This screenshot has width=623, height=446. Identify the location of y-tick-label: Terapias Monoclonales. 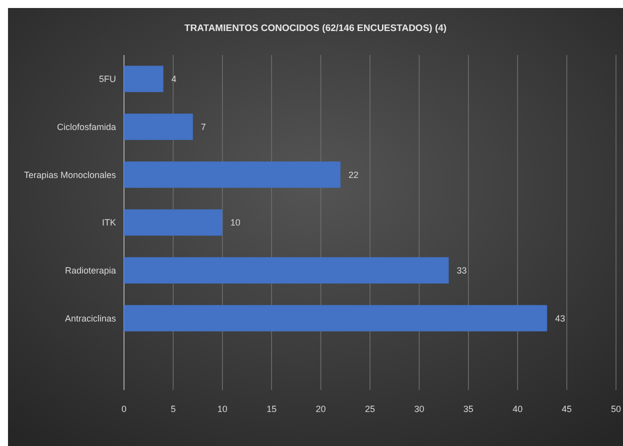
(70, 175).